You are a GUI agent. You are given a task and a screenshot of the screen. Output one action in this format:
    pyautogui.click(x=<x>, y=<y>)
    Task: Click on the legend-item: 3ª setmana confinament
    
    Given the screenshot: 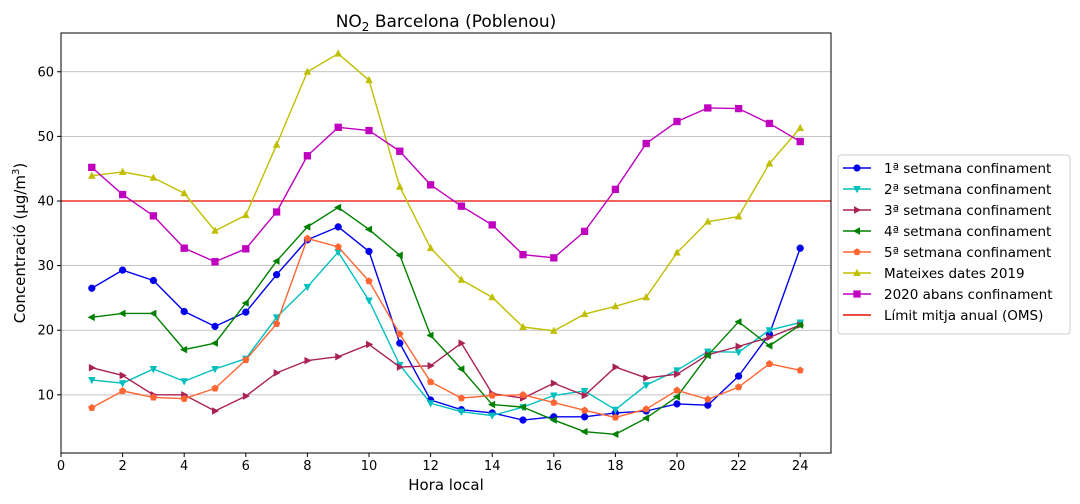 What is the action you would take?
    pyautogui.click(x=947, y=211)
    